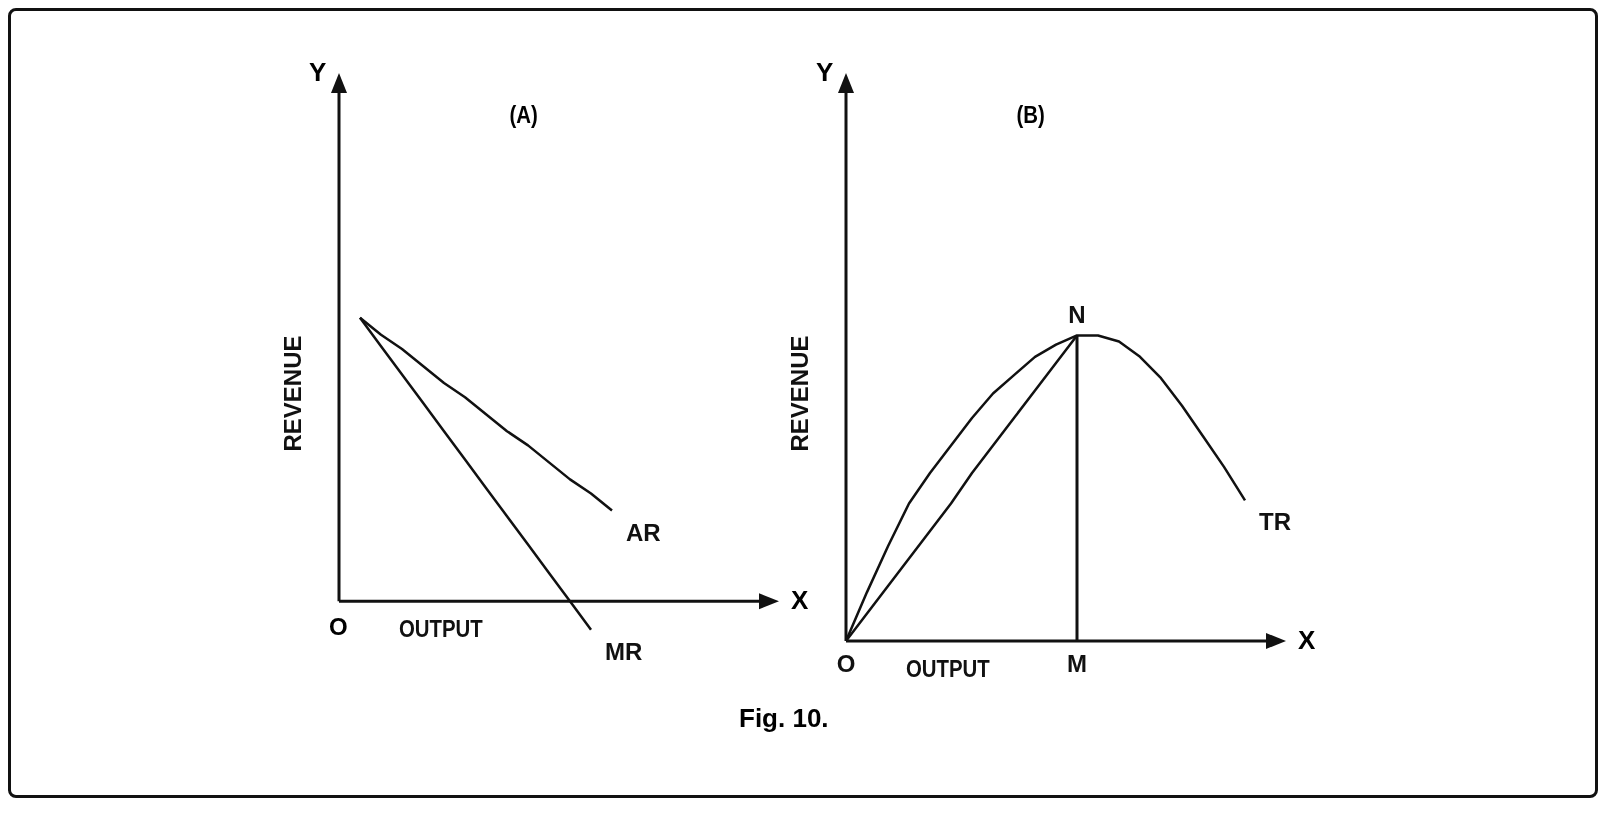 This screenshot has height=815, width=1617. What do you see at coordinates (643, 532) in the screenshot?
I see `series-label: AR` at bounding box center [643, 532].